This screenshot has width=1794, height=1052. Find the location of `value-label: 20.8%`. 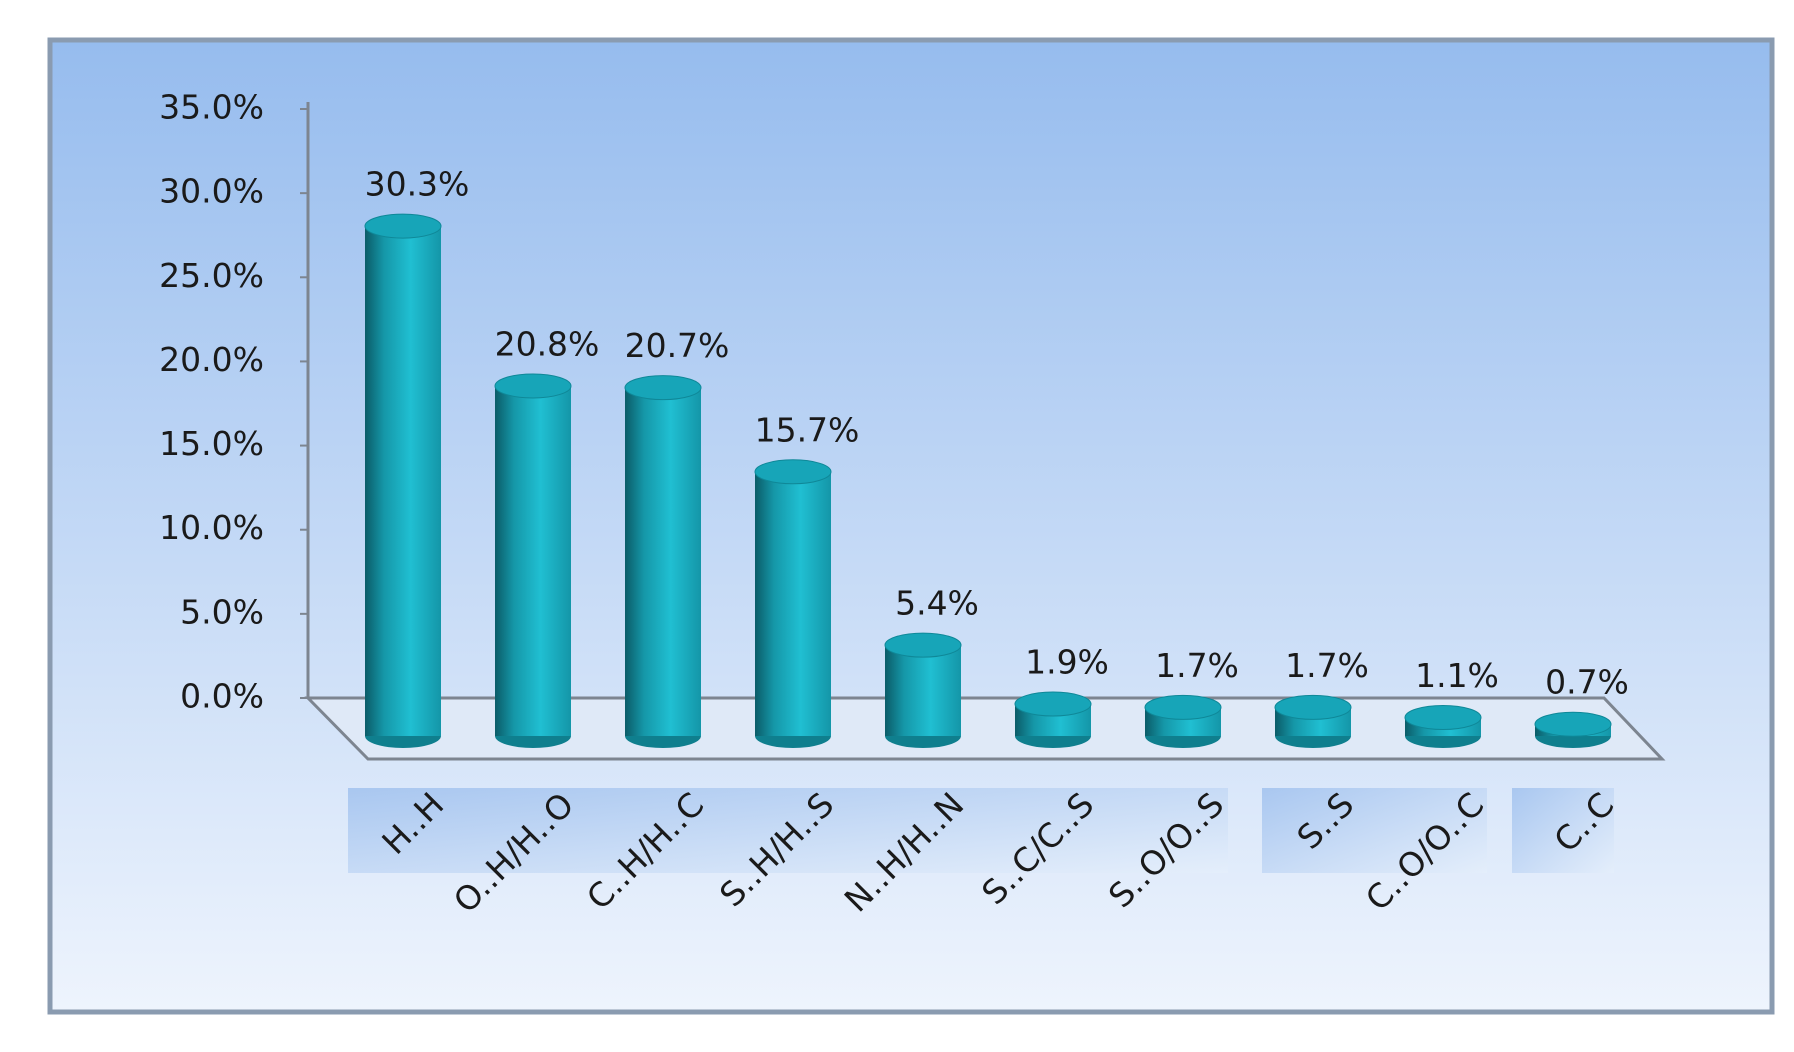

value-label: 20.8% is located at coordinates (547, 343).